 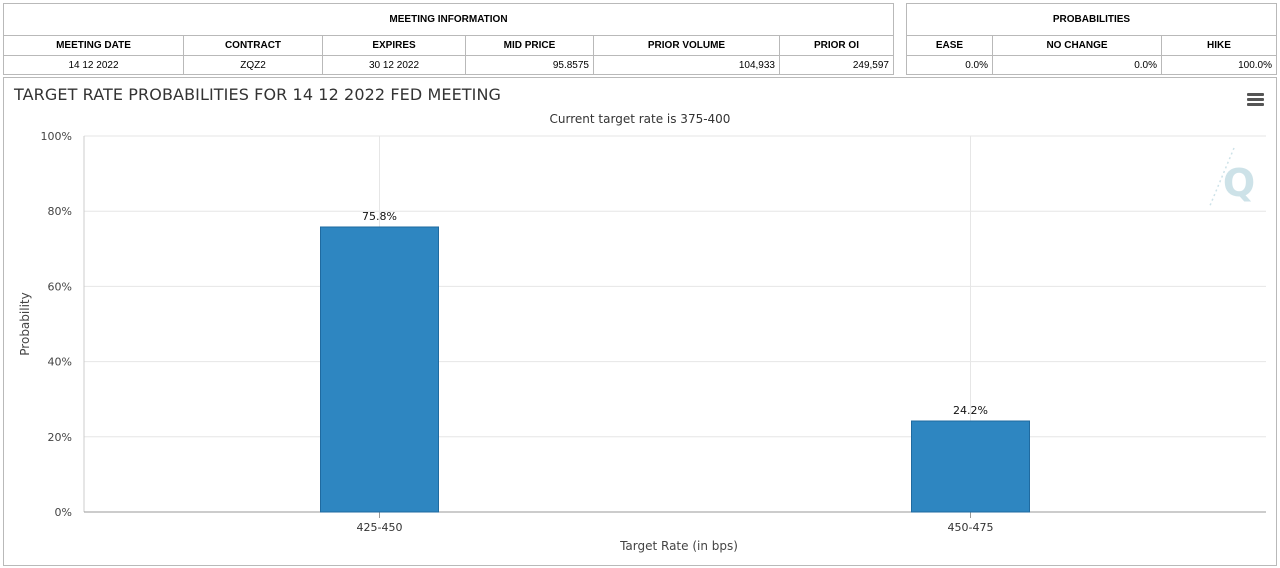 What do you see at coordinates (970, 410) in the screenshot?
I see `data-label: 24.2%` at bounding box center [970, 410].